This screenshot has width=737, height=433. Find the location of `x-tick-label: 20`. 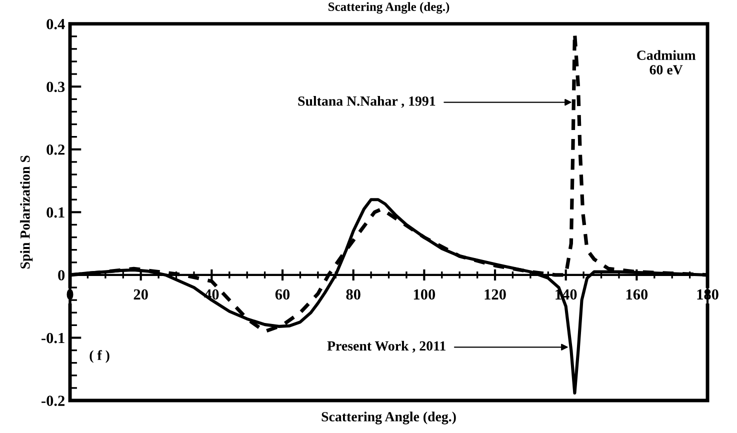

x-tick-label: 20 is located at coordinates (141, 294).